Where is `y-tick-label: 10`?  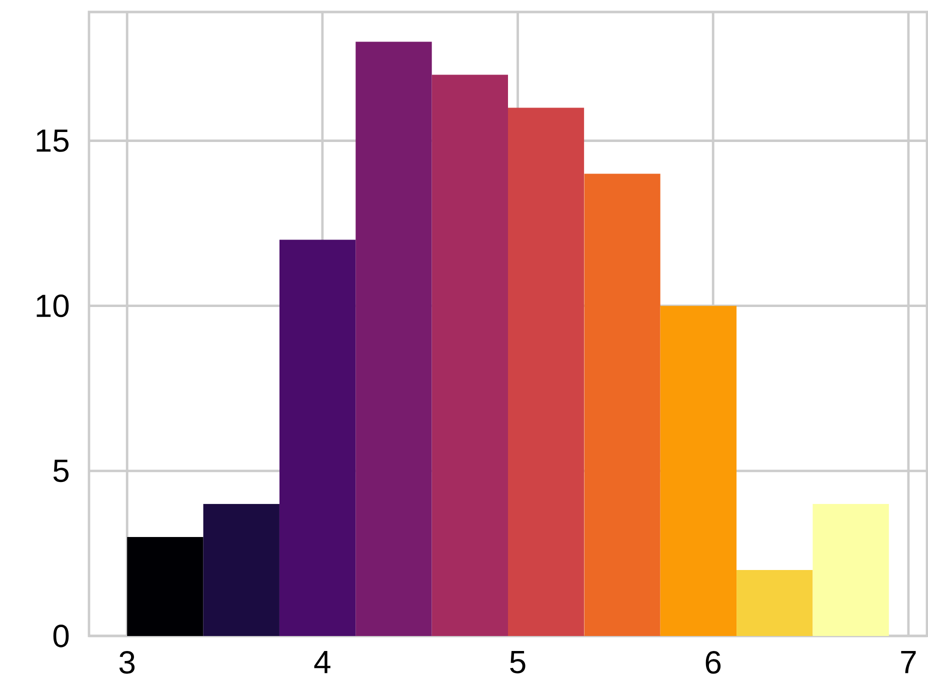
y-tick-label: 10 is located at coordinates (52, 306).